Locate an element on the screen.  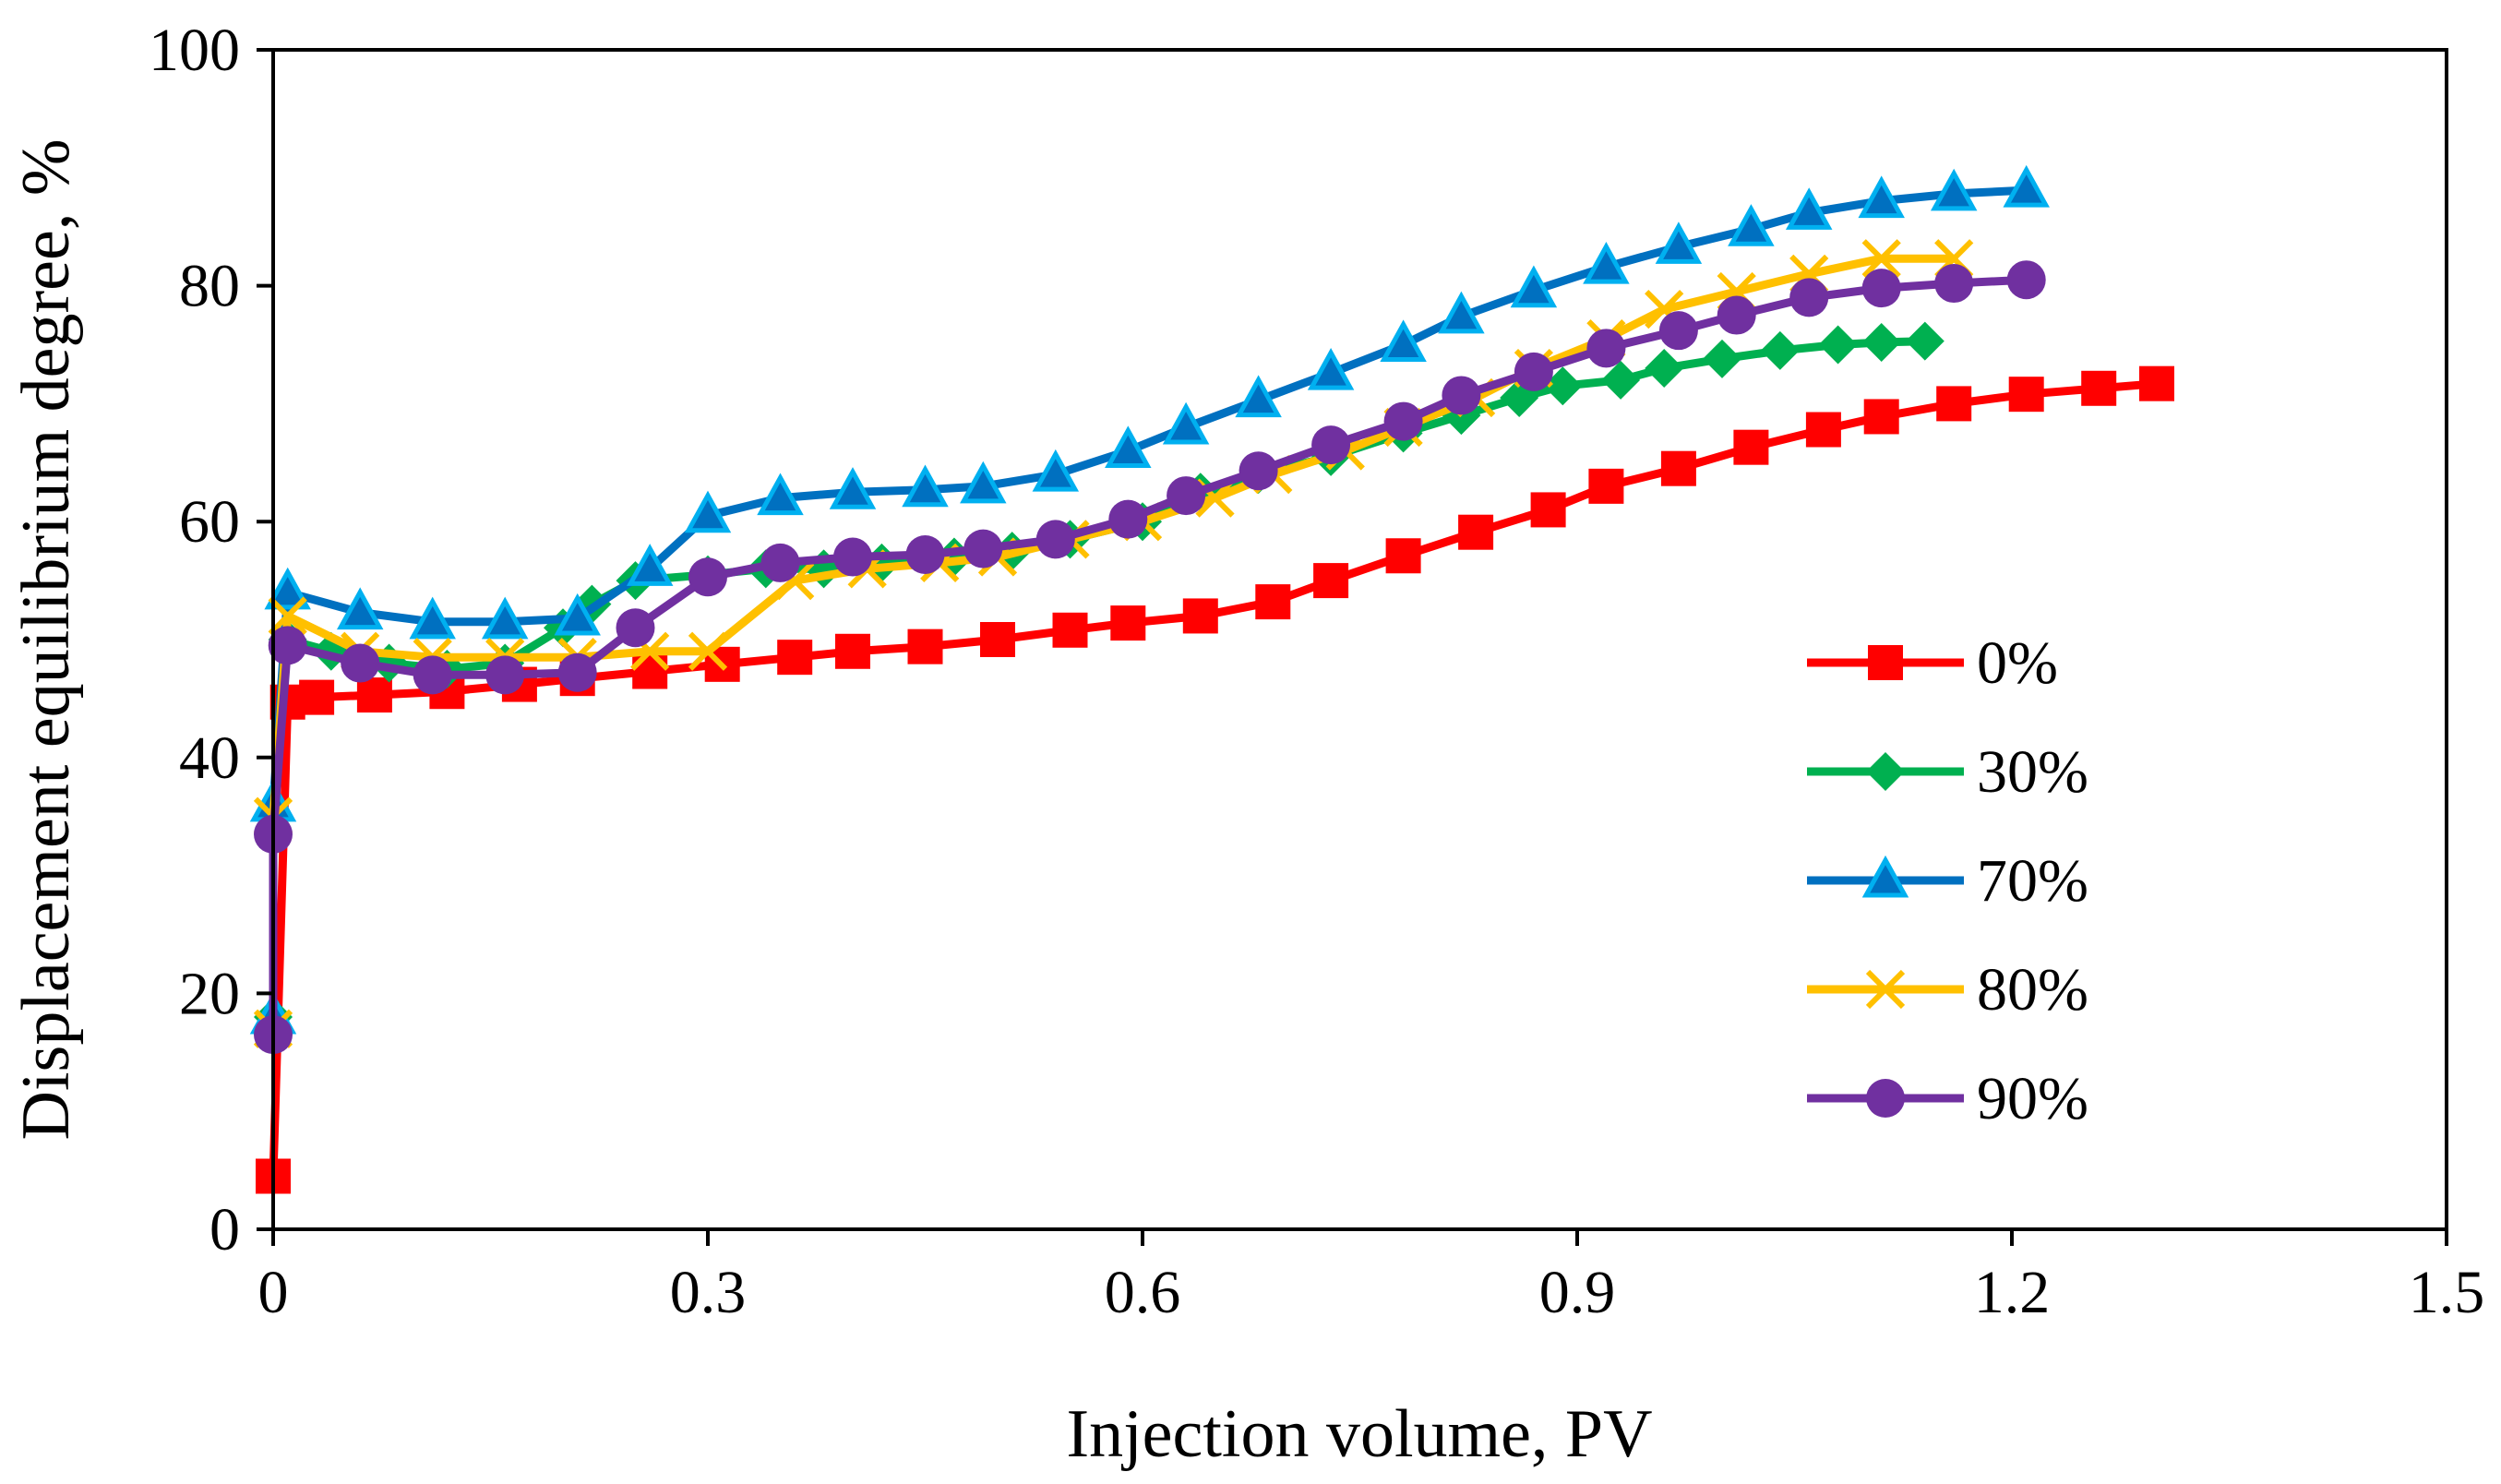
x-tick-label: 1.5 is located at coordinates (2447, 1292).